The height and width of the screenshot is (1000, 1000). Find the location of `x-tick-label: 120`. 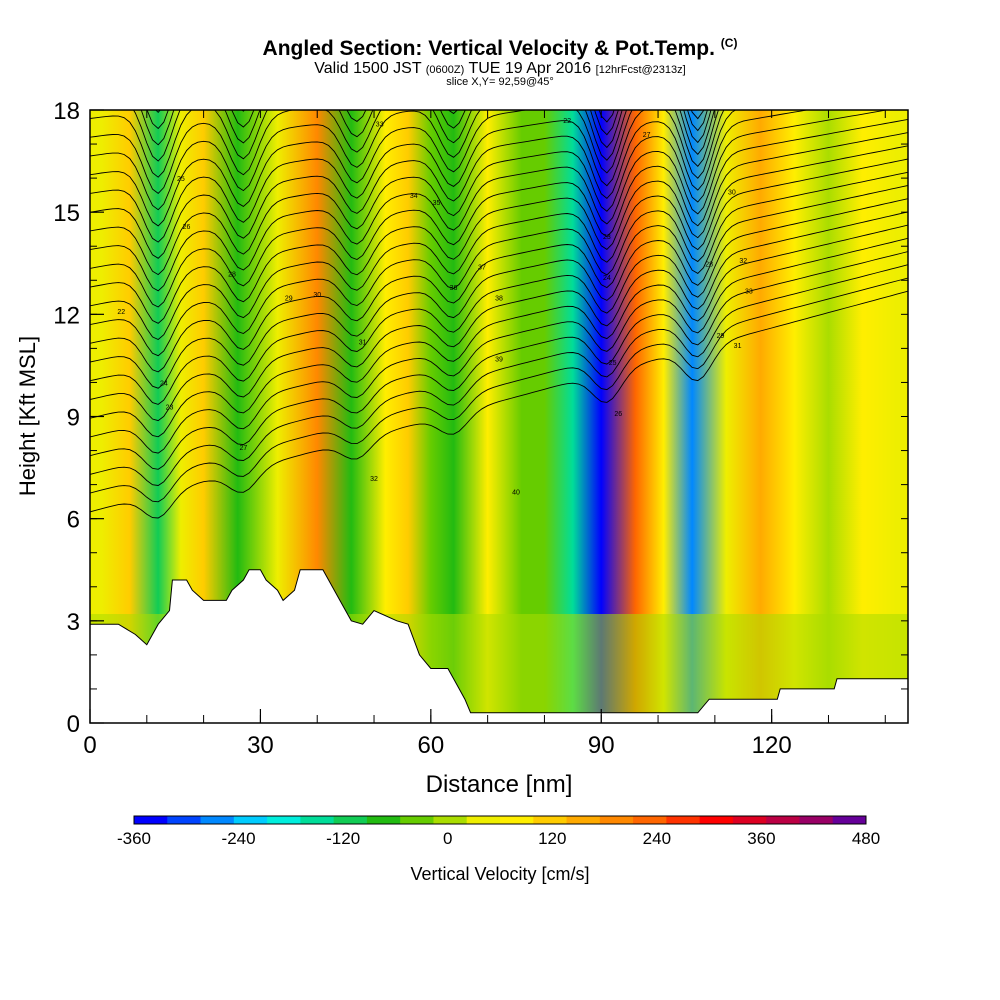

x-tick-label: 120 is located at coordinates (772, 745).